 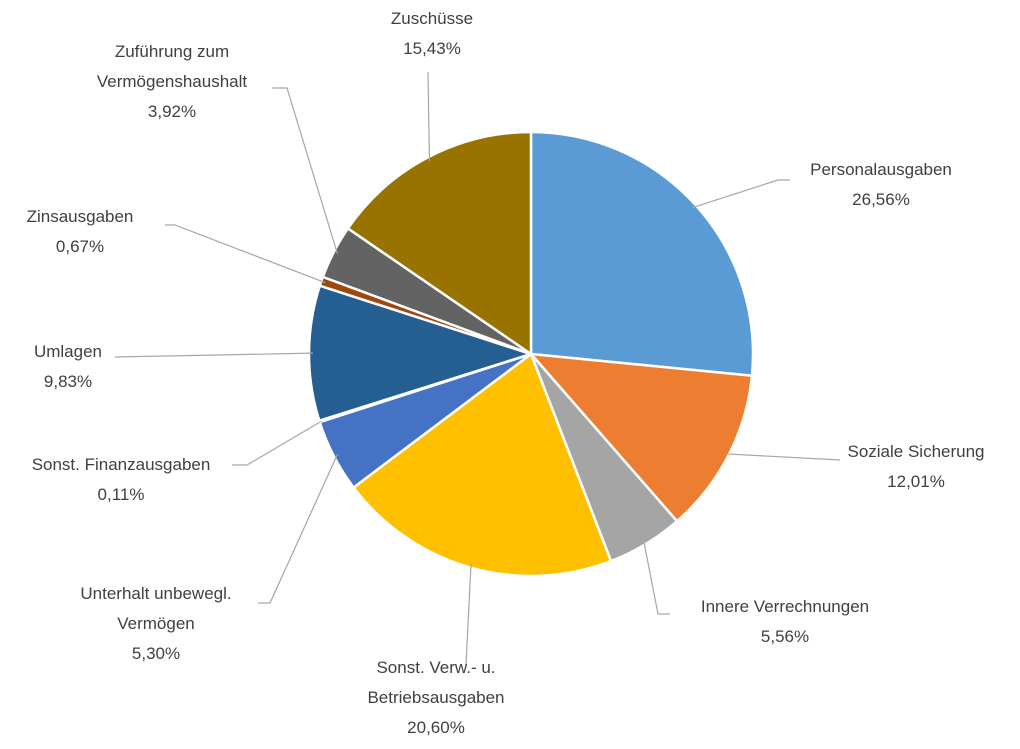 What do you see at coordinates (172, 111) in the screenshot?
I see `value-label: 3,92%` at bounding box center [172, 111].